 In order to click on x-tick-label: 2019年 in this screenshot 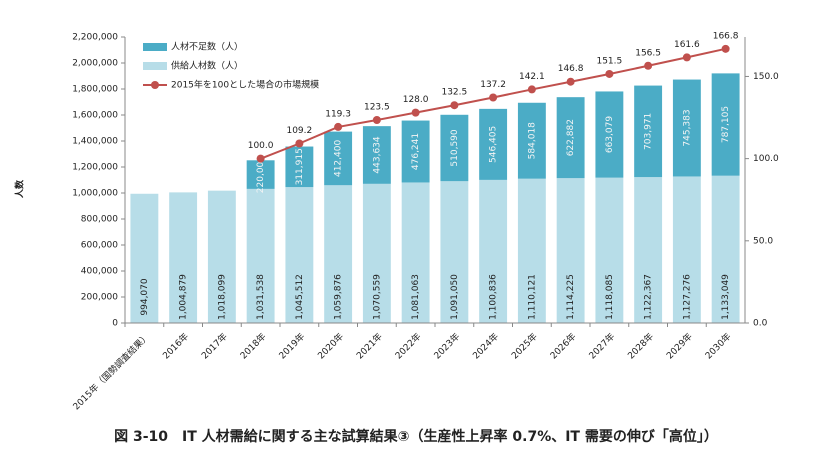, I will do `click(291, 345)`.